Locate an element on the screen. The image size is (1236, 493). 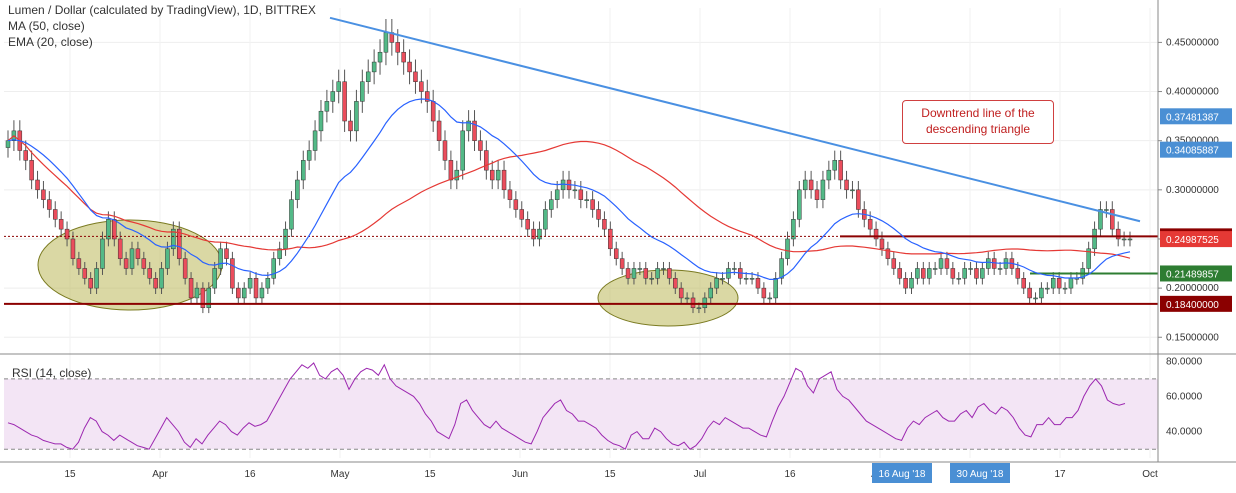
rsi-band is located at coordinates (581, 414).